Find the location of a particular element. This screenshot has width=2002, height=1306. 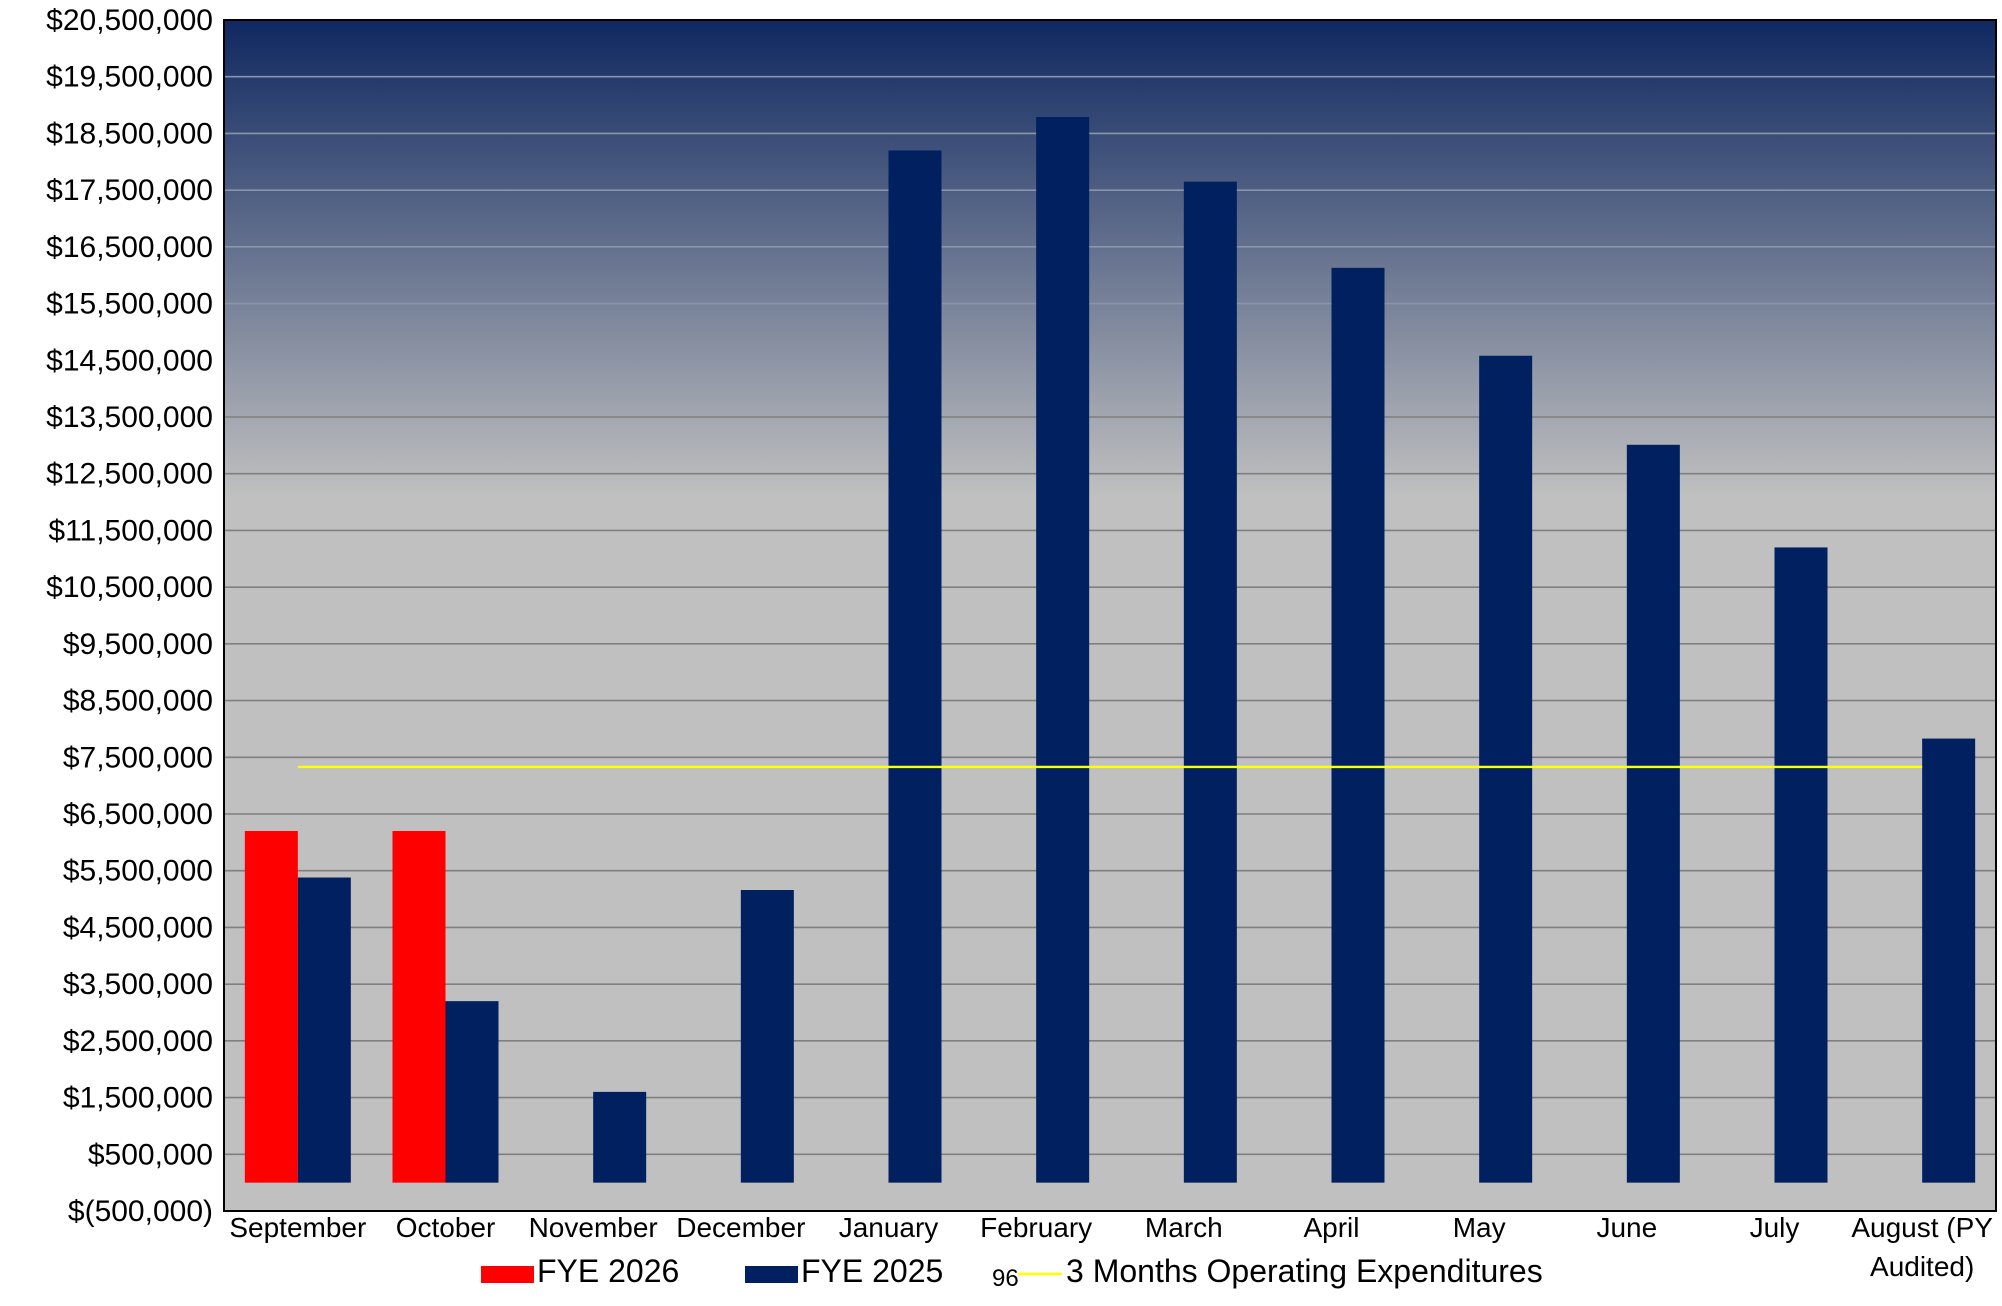

x-tick-label: October is located at coordinates (446, 1227).